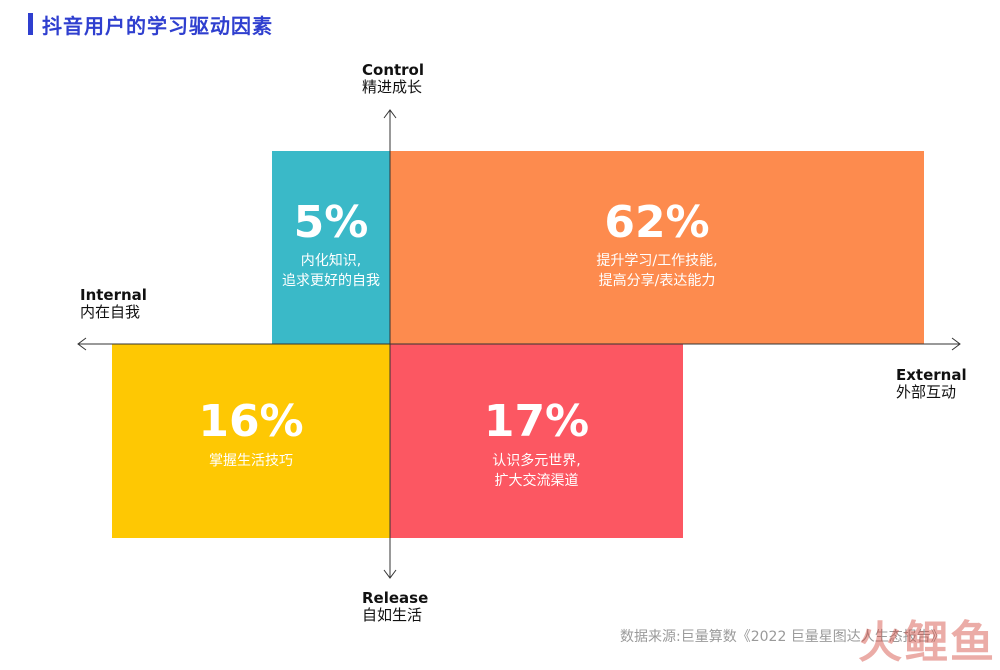 The width and height of the screenshot is (1000, 670). What do you see at coordinates (393, 70) in the screenshot?
I see `axis-label-top-en: Control` at bounding box center [393, 70].